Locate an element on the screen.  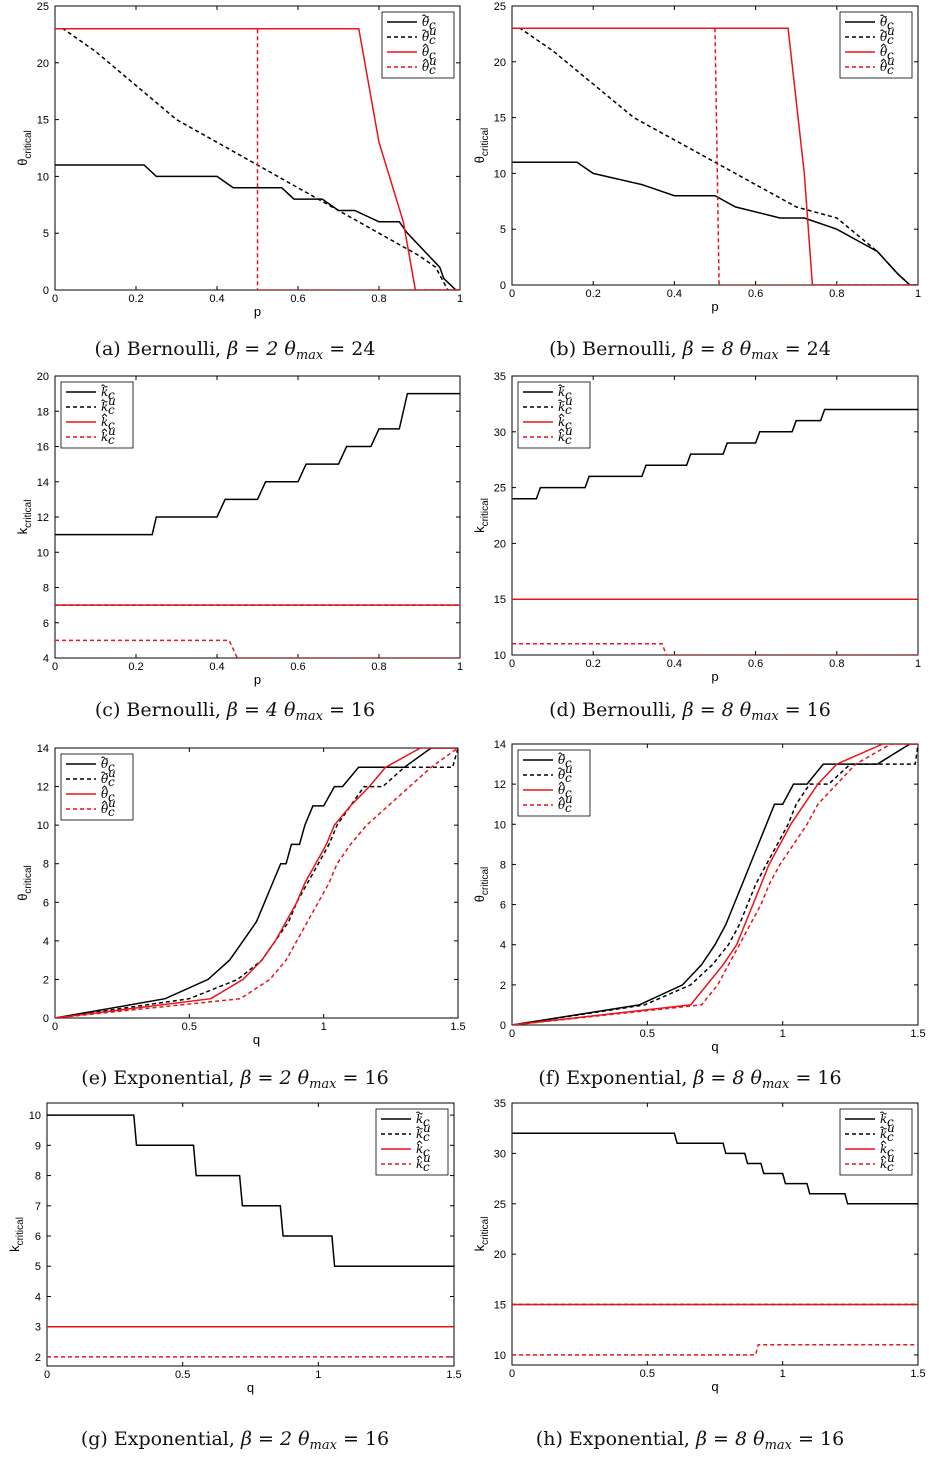
legend: k ck cuk ck cu is located at coordinates (876, 1142).